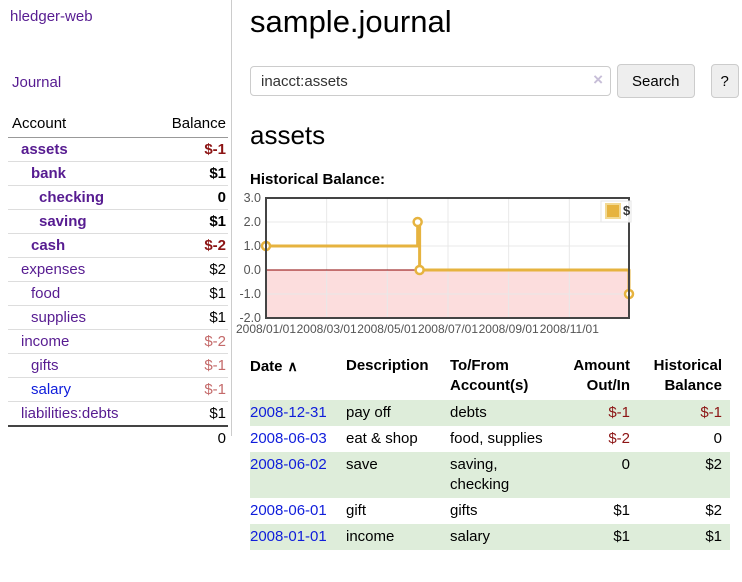 This screenshot has width=742, height=582. Describe the element at coordinates (288, 536) in the screenshot. I see `date-link: 2008-01-01` at that location.